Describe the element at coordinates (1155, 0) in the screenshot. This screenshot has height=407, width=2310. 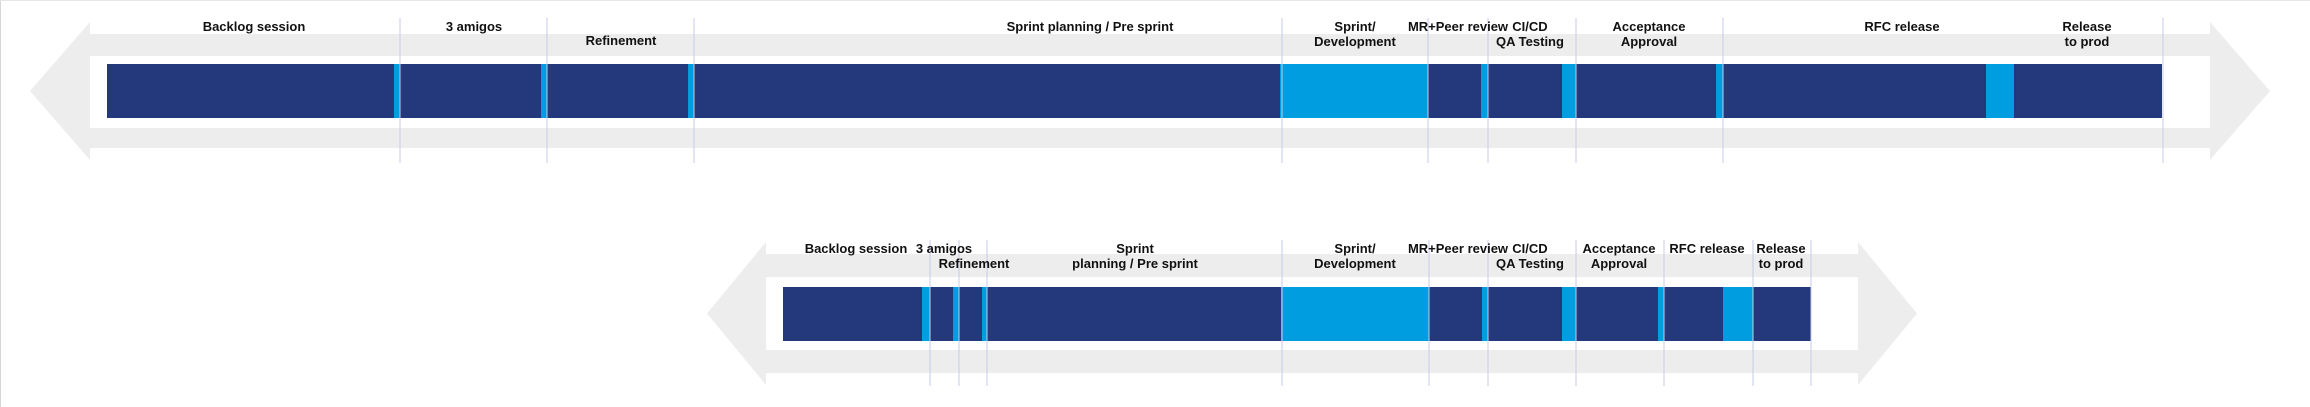
I see `top-edge-line` at that location.